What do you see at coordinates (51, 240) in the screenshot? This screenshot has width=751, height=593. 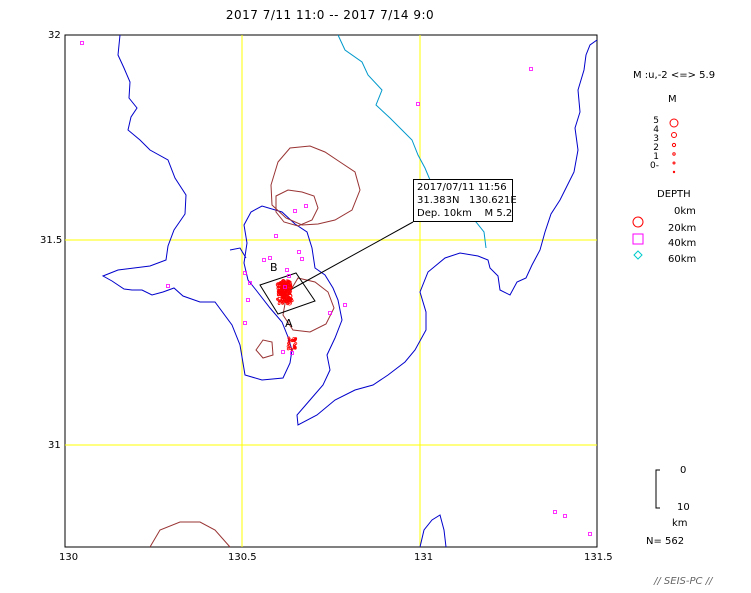 I see `y-tick-31-5: 31.5` at bounding box center [51, 240].